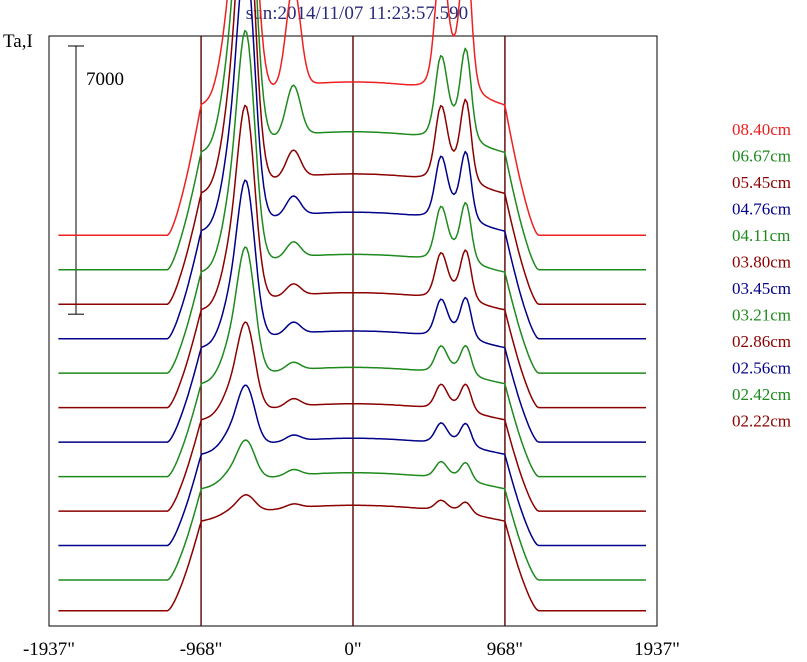 The width and height of the screenshot is (807, 662). Describe the element at coordinates (657, 649) in the screenshot. I see `x-tick-label: 1937"` at that location.